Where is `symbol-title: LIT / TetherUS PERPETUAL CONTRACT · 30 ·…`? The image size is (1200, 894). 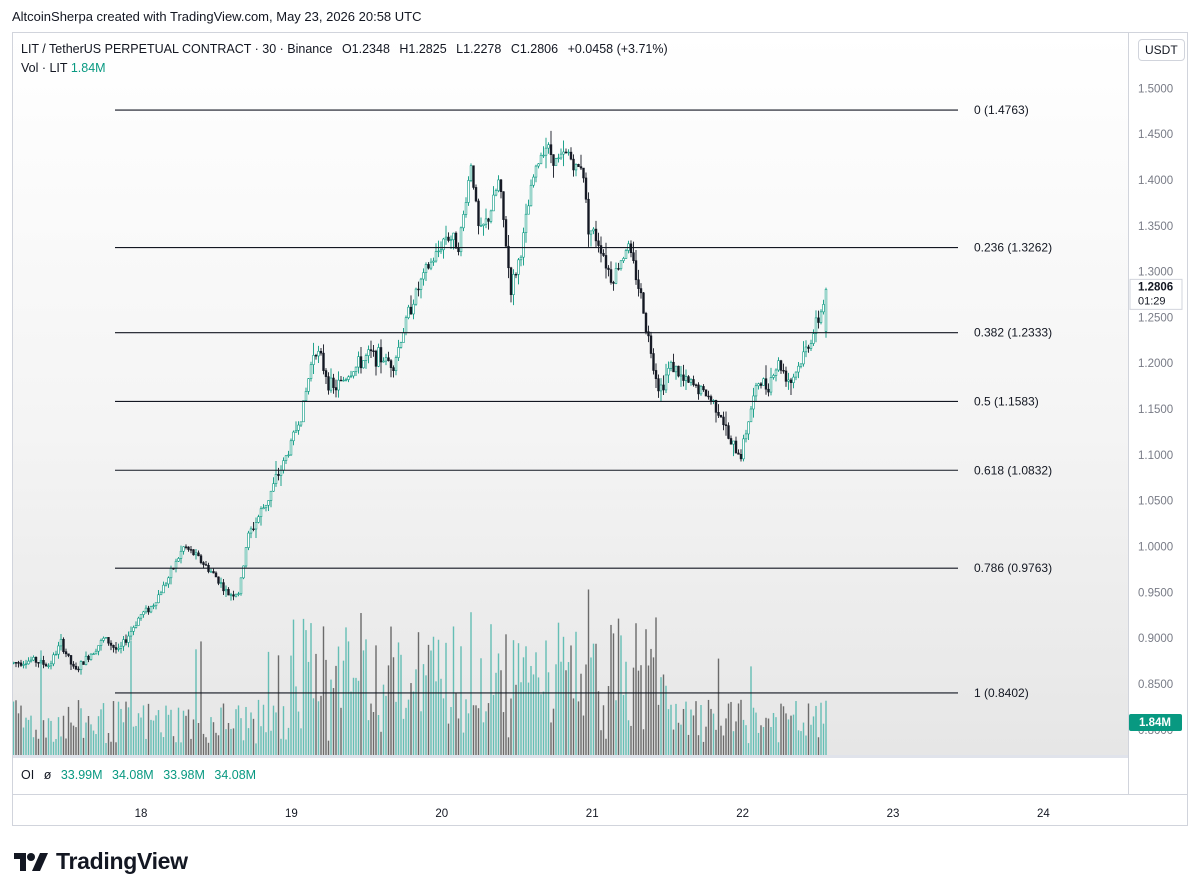
symbol-title: LIT / TetherUS PERPETUAL CONTRACT · 30 ·… is located at coordinates (177, 49).